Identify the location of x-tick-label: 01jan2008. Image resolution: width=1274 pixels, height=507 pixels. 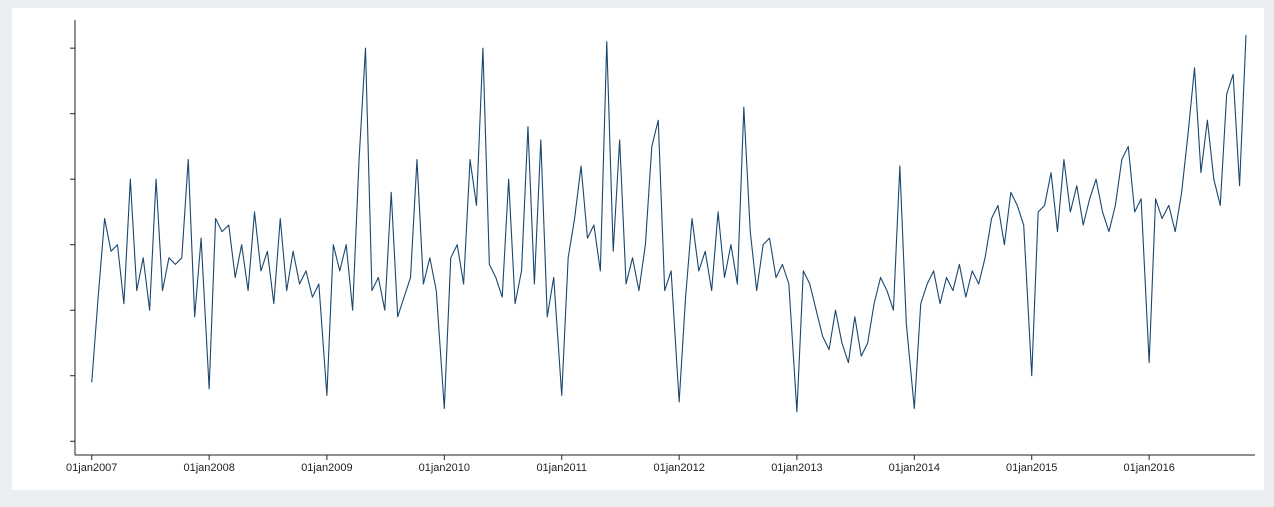
(208, 468).